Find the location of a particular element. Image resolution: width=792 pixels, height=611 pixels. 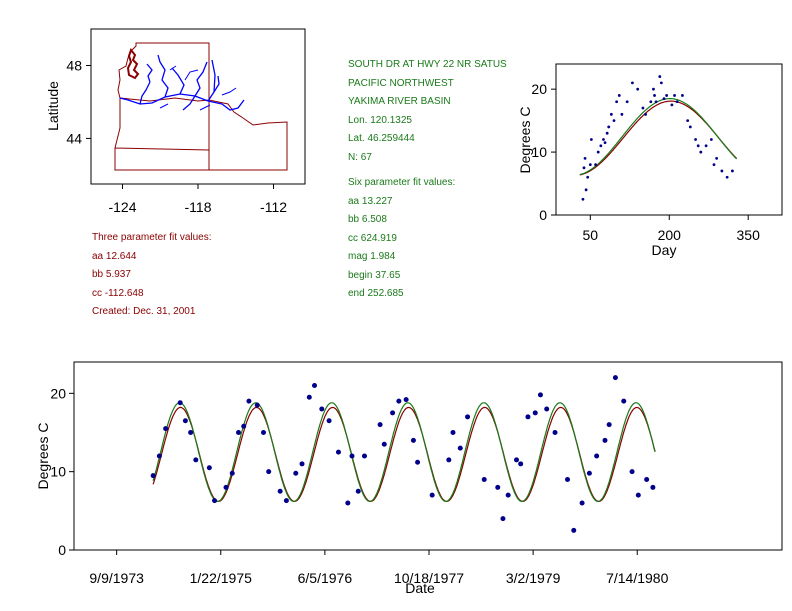

map-y-axis-label: Latitude is located at coordinates (53, 106).